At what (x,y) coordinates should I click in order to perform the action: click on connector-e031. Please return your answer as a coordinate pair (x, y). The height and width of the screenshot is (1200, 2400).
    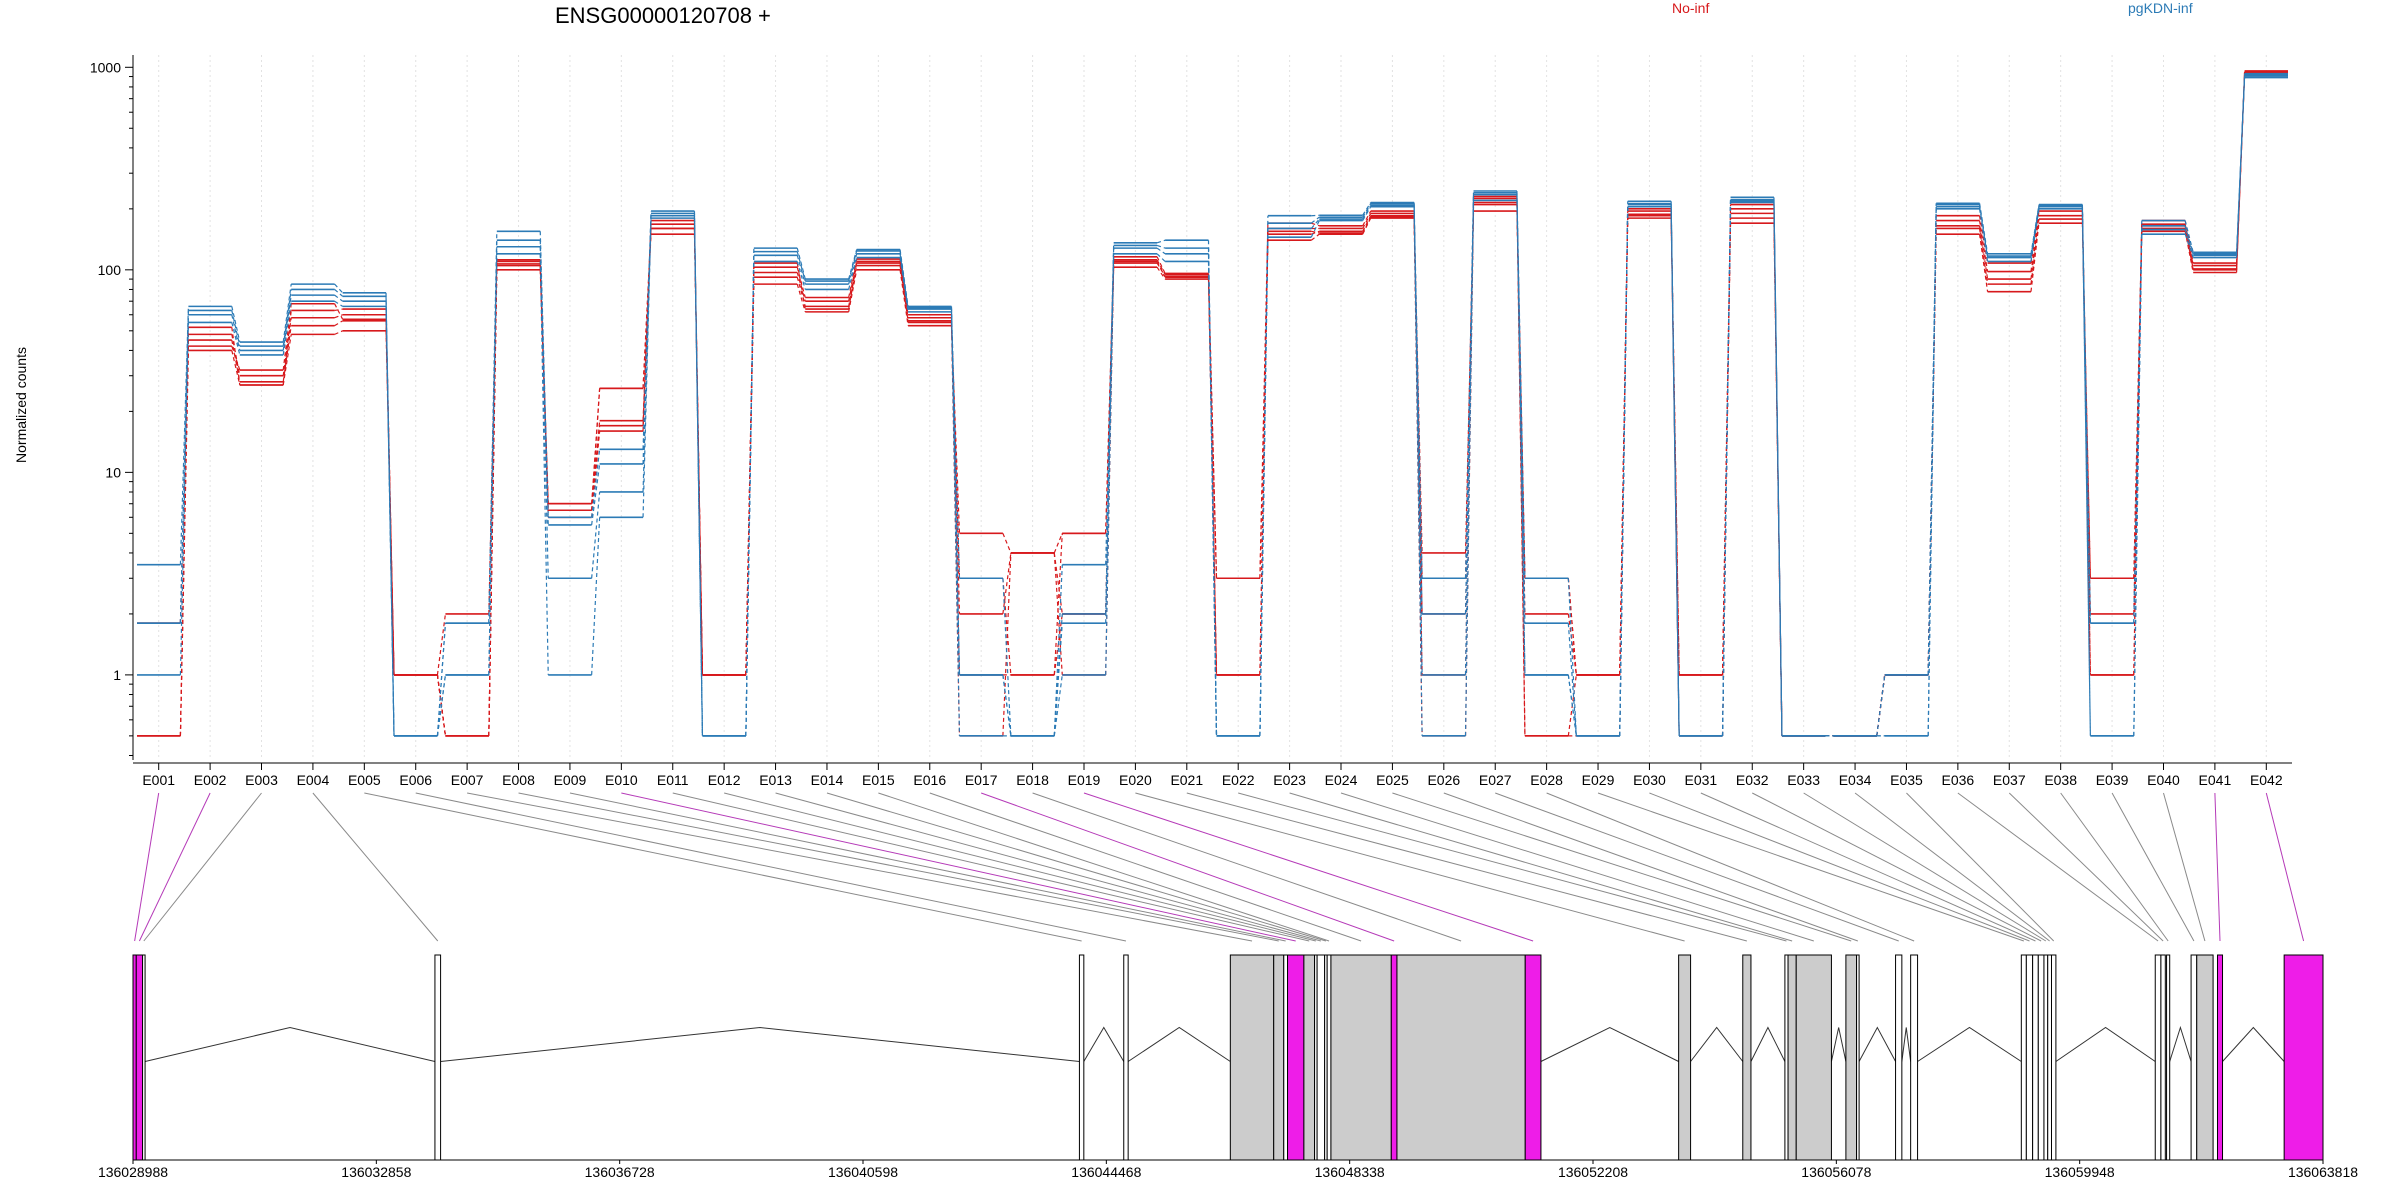
    Looking at the image, I should click on (1868, 867).